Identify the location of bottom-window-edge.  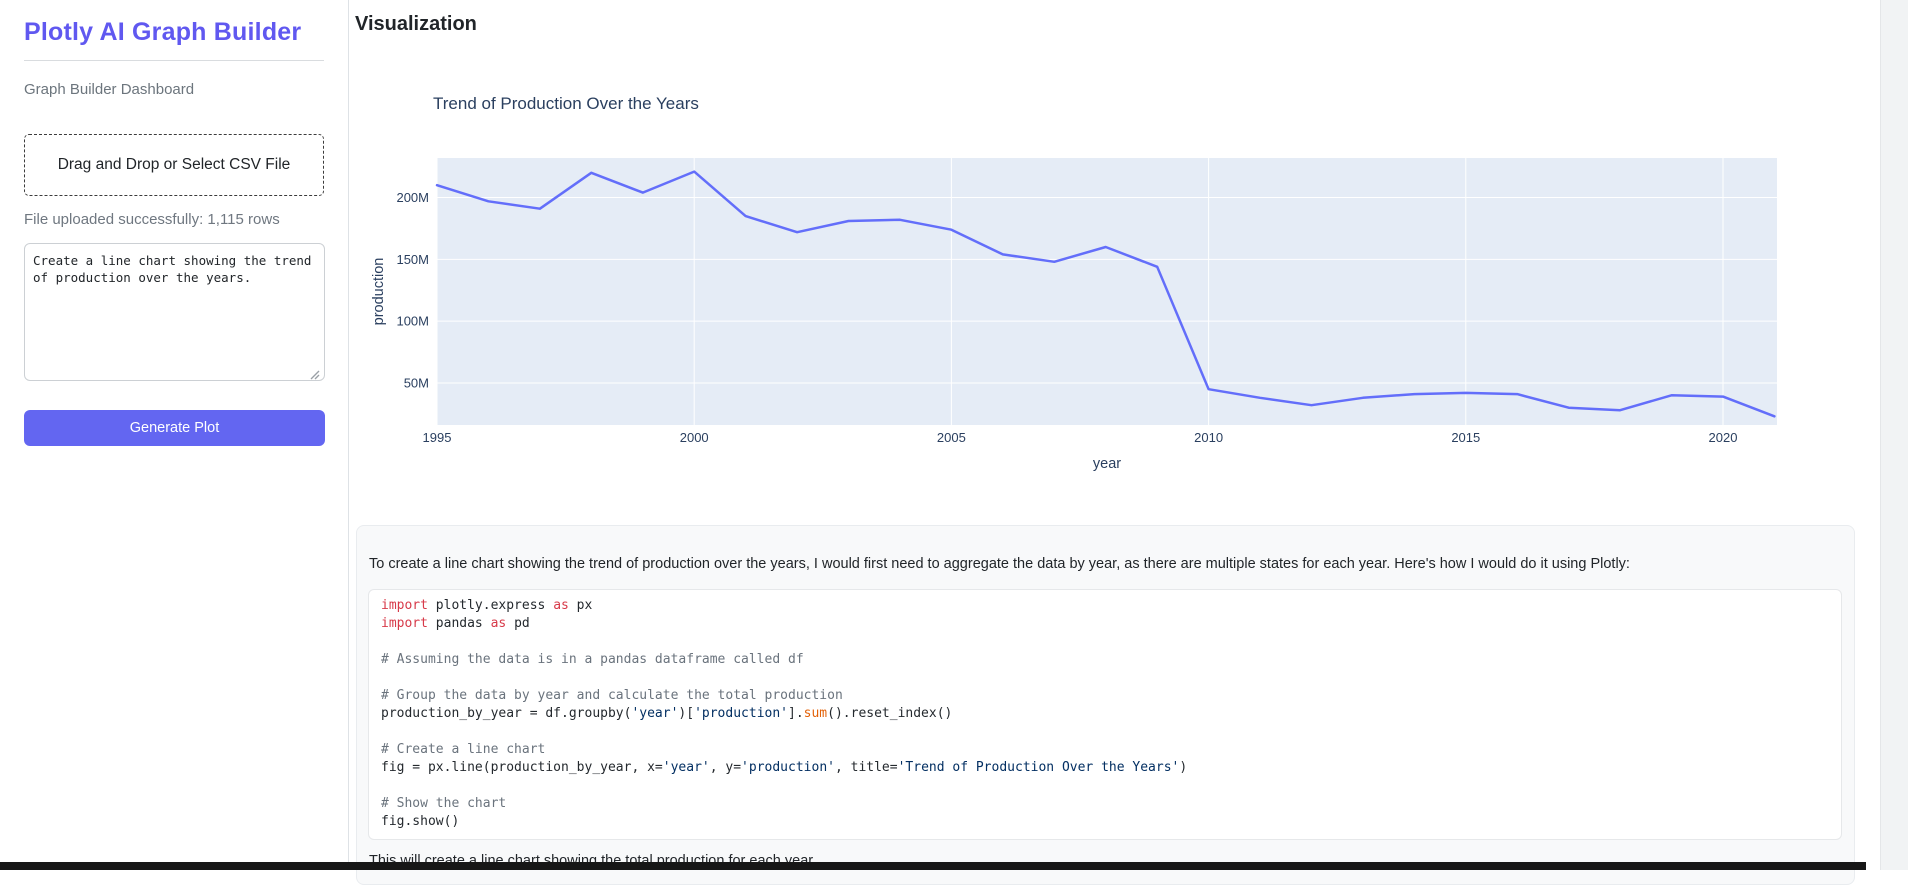
(933, 866).